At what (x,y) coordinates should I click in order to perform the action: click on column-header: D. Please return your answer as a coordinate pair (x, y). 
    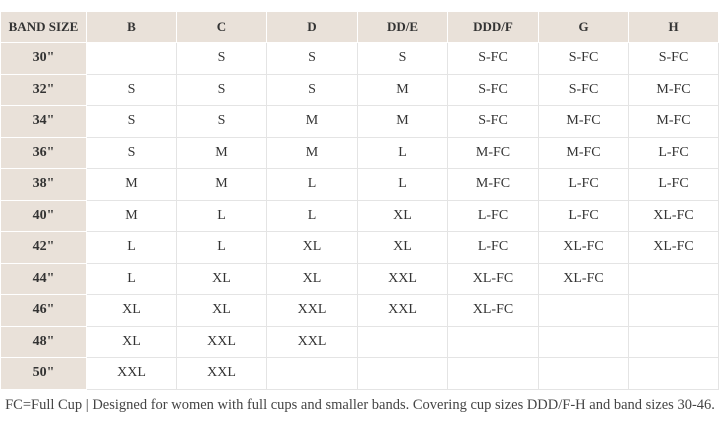
    Looking at the image, I should click on (312, 27).